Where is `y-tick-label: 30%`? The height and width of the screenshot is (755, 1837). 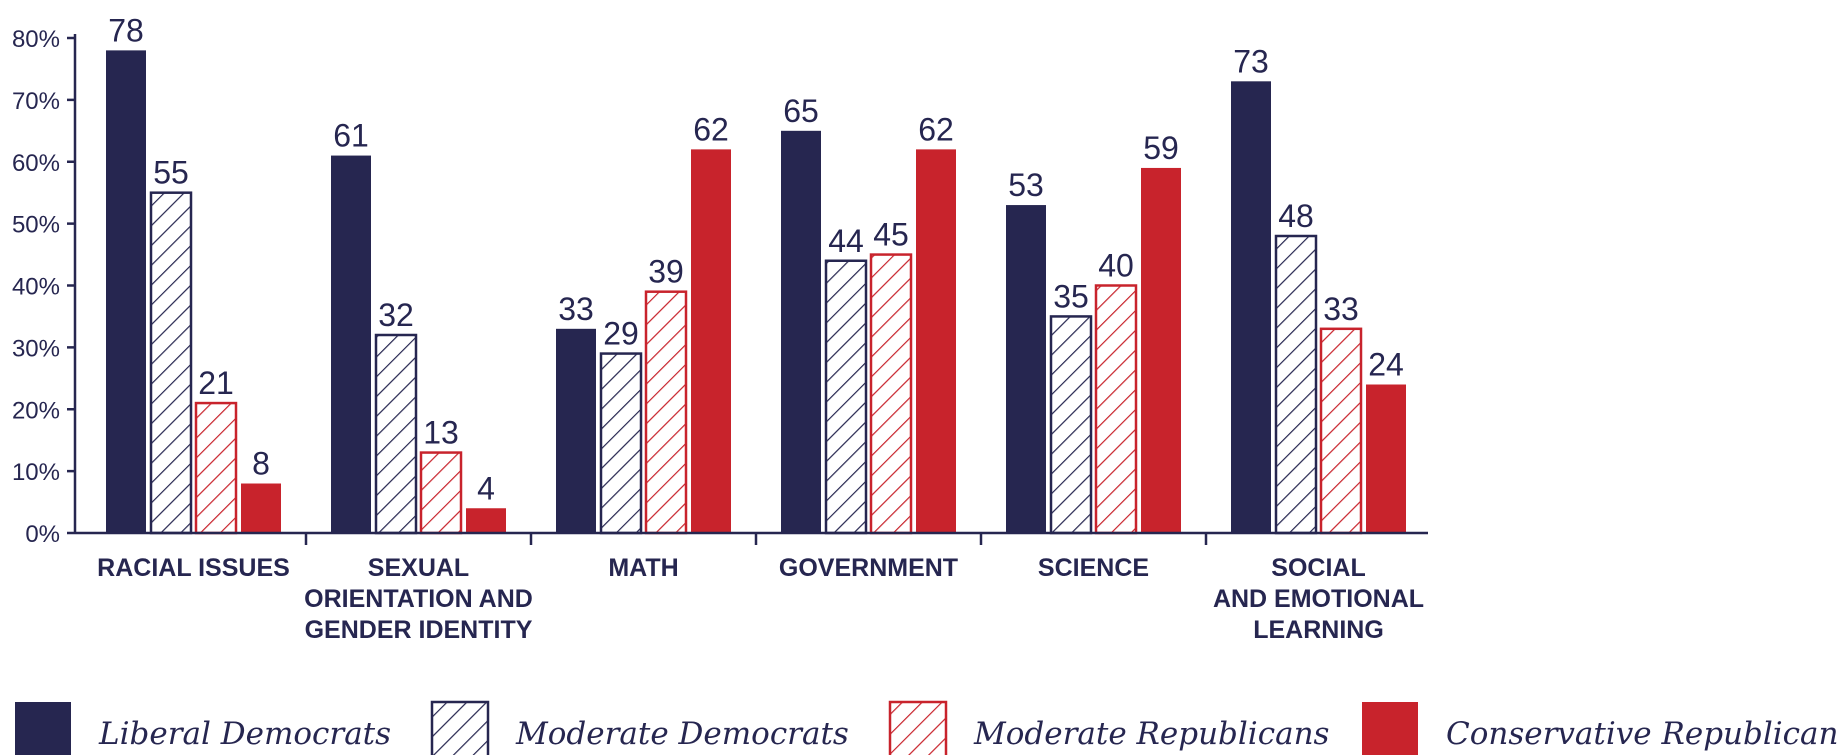
y-tick-label: 30% is located at coordinates (36, 348).